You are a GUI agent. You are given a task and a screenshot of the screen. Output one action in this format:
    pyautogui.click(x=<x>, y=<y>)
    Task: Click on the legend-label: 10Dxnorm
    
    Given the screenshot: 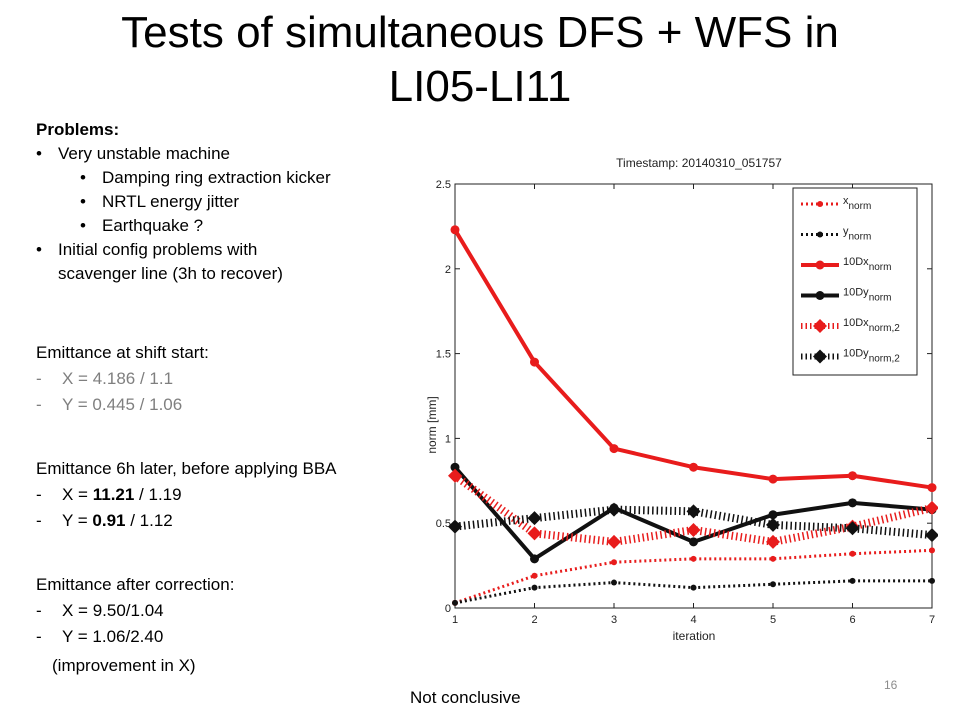 What is the action you would take?
    pyautogui.click(x=867, y=264)
    